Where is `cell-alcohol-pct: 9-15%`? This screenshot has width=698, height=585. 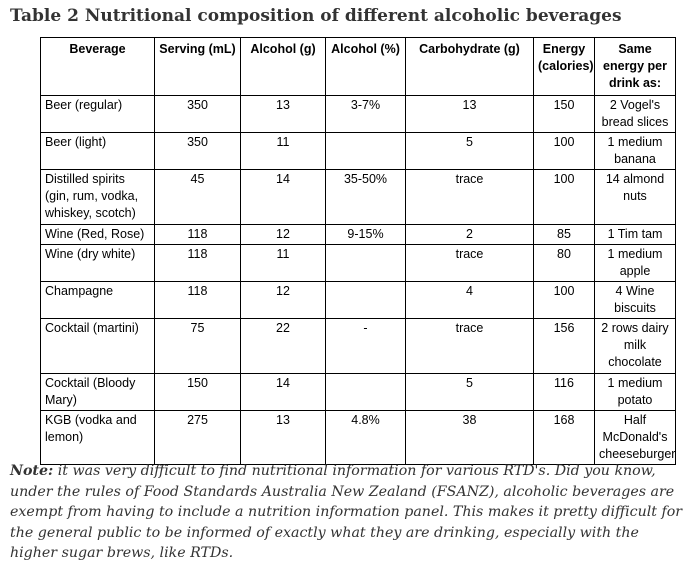 cell-alcohol-pct: 9-15% is located at coordinates (365, 234).